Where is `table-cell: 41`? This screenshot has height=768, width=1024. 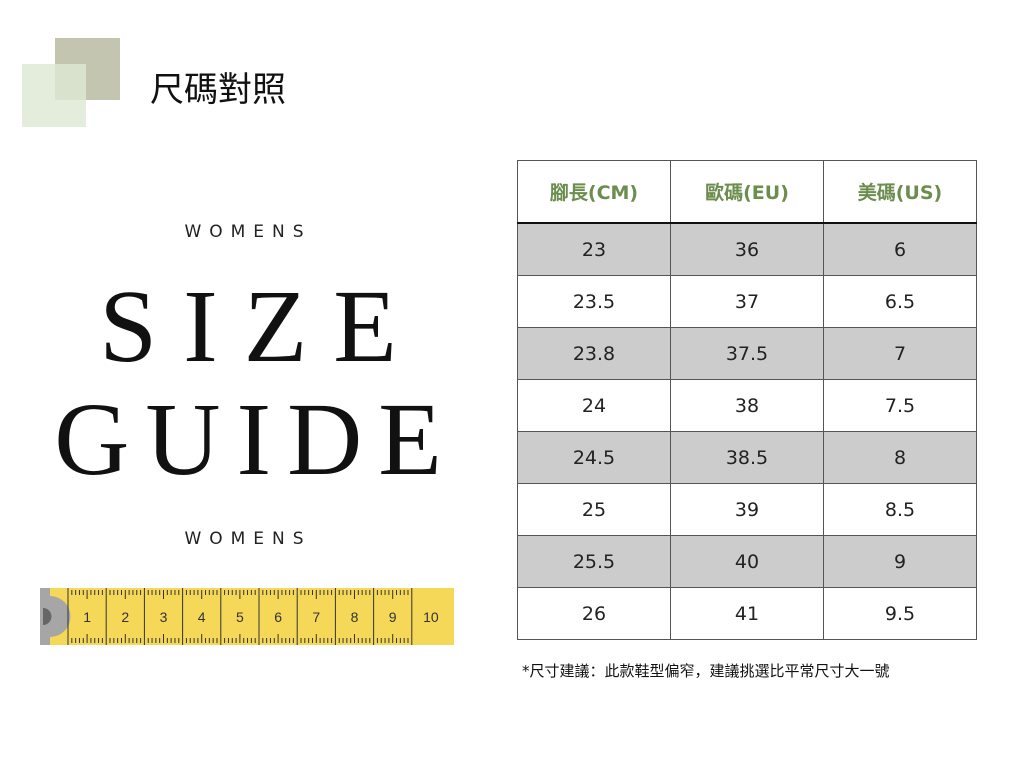
table-cell: 41 is located at coordinates (747, 613).